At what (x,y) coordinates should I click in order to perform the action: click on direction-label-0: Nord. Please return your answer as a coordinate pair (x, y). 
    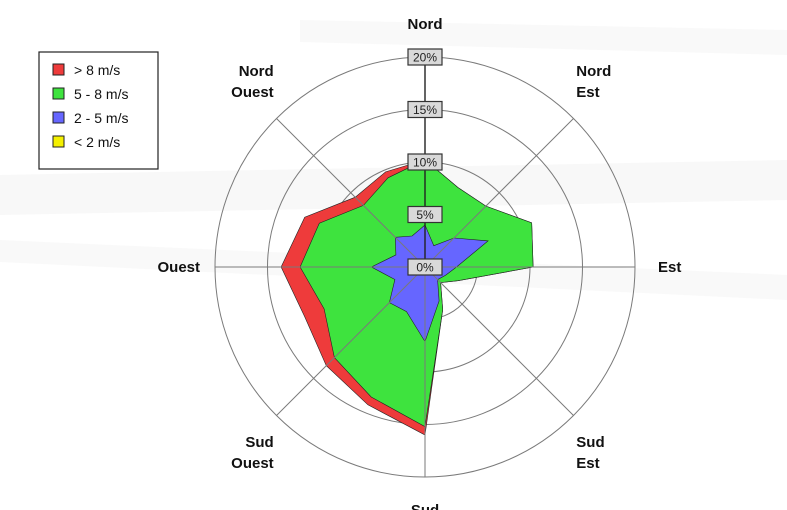
    Looking at the image, I should click on (425, 24).